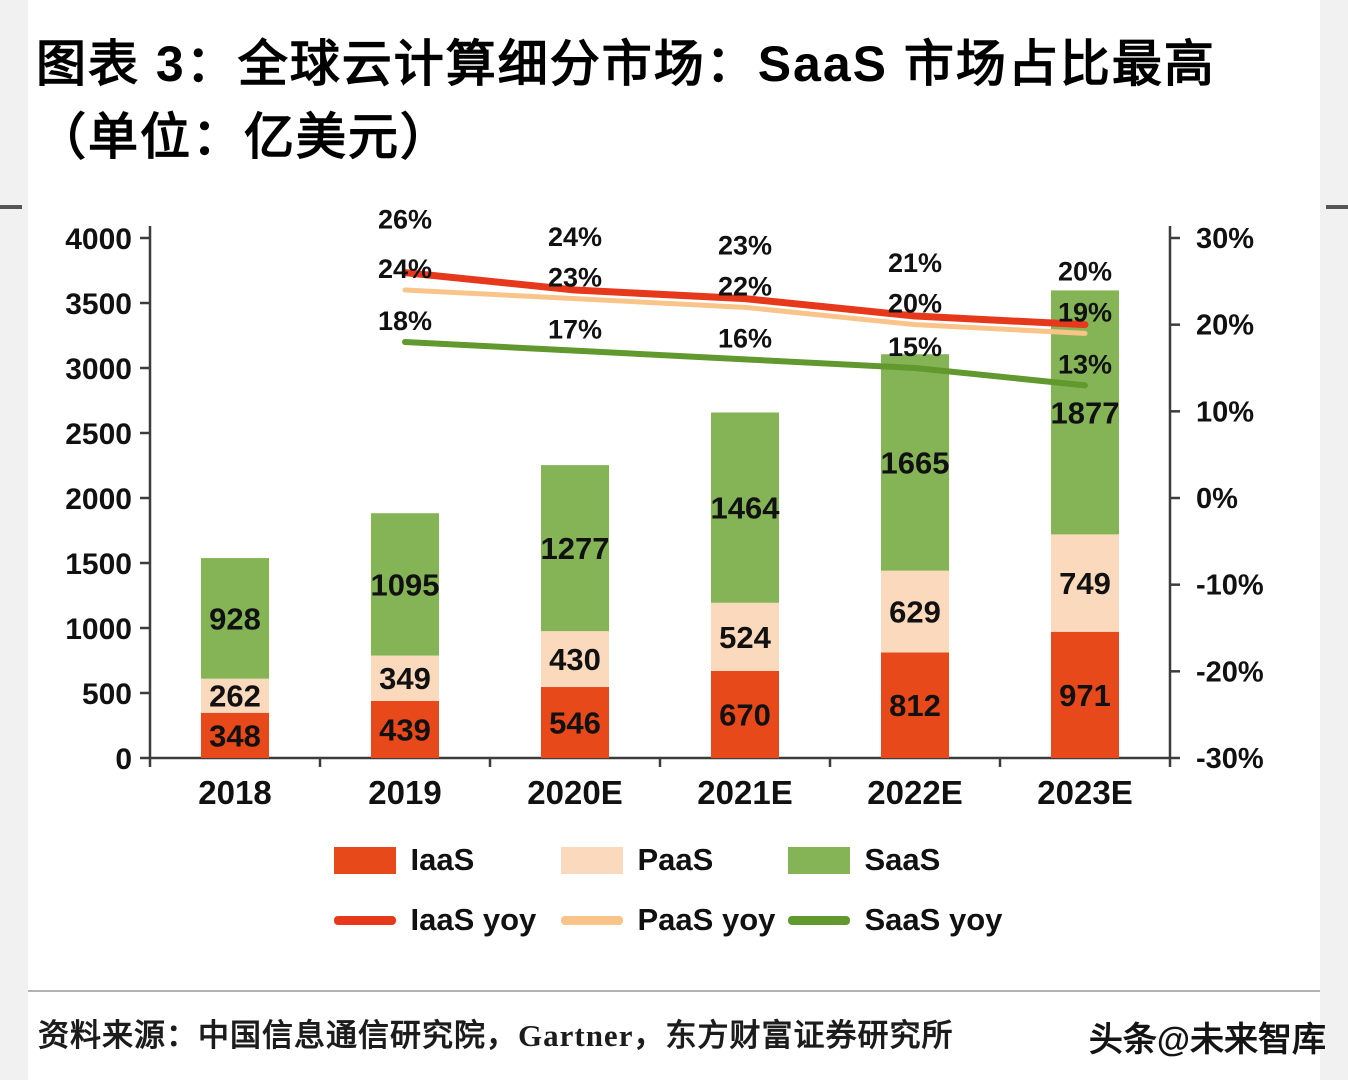 The height and width of the screenshot is (1080, 1348). What do you see at coordinates (98, 499) in the screenshot?
I see `y-axis-left-label: 2000` at bounding box center [98, 499].